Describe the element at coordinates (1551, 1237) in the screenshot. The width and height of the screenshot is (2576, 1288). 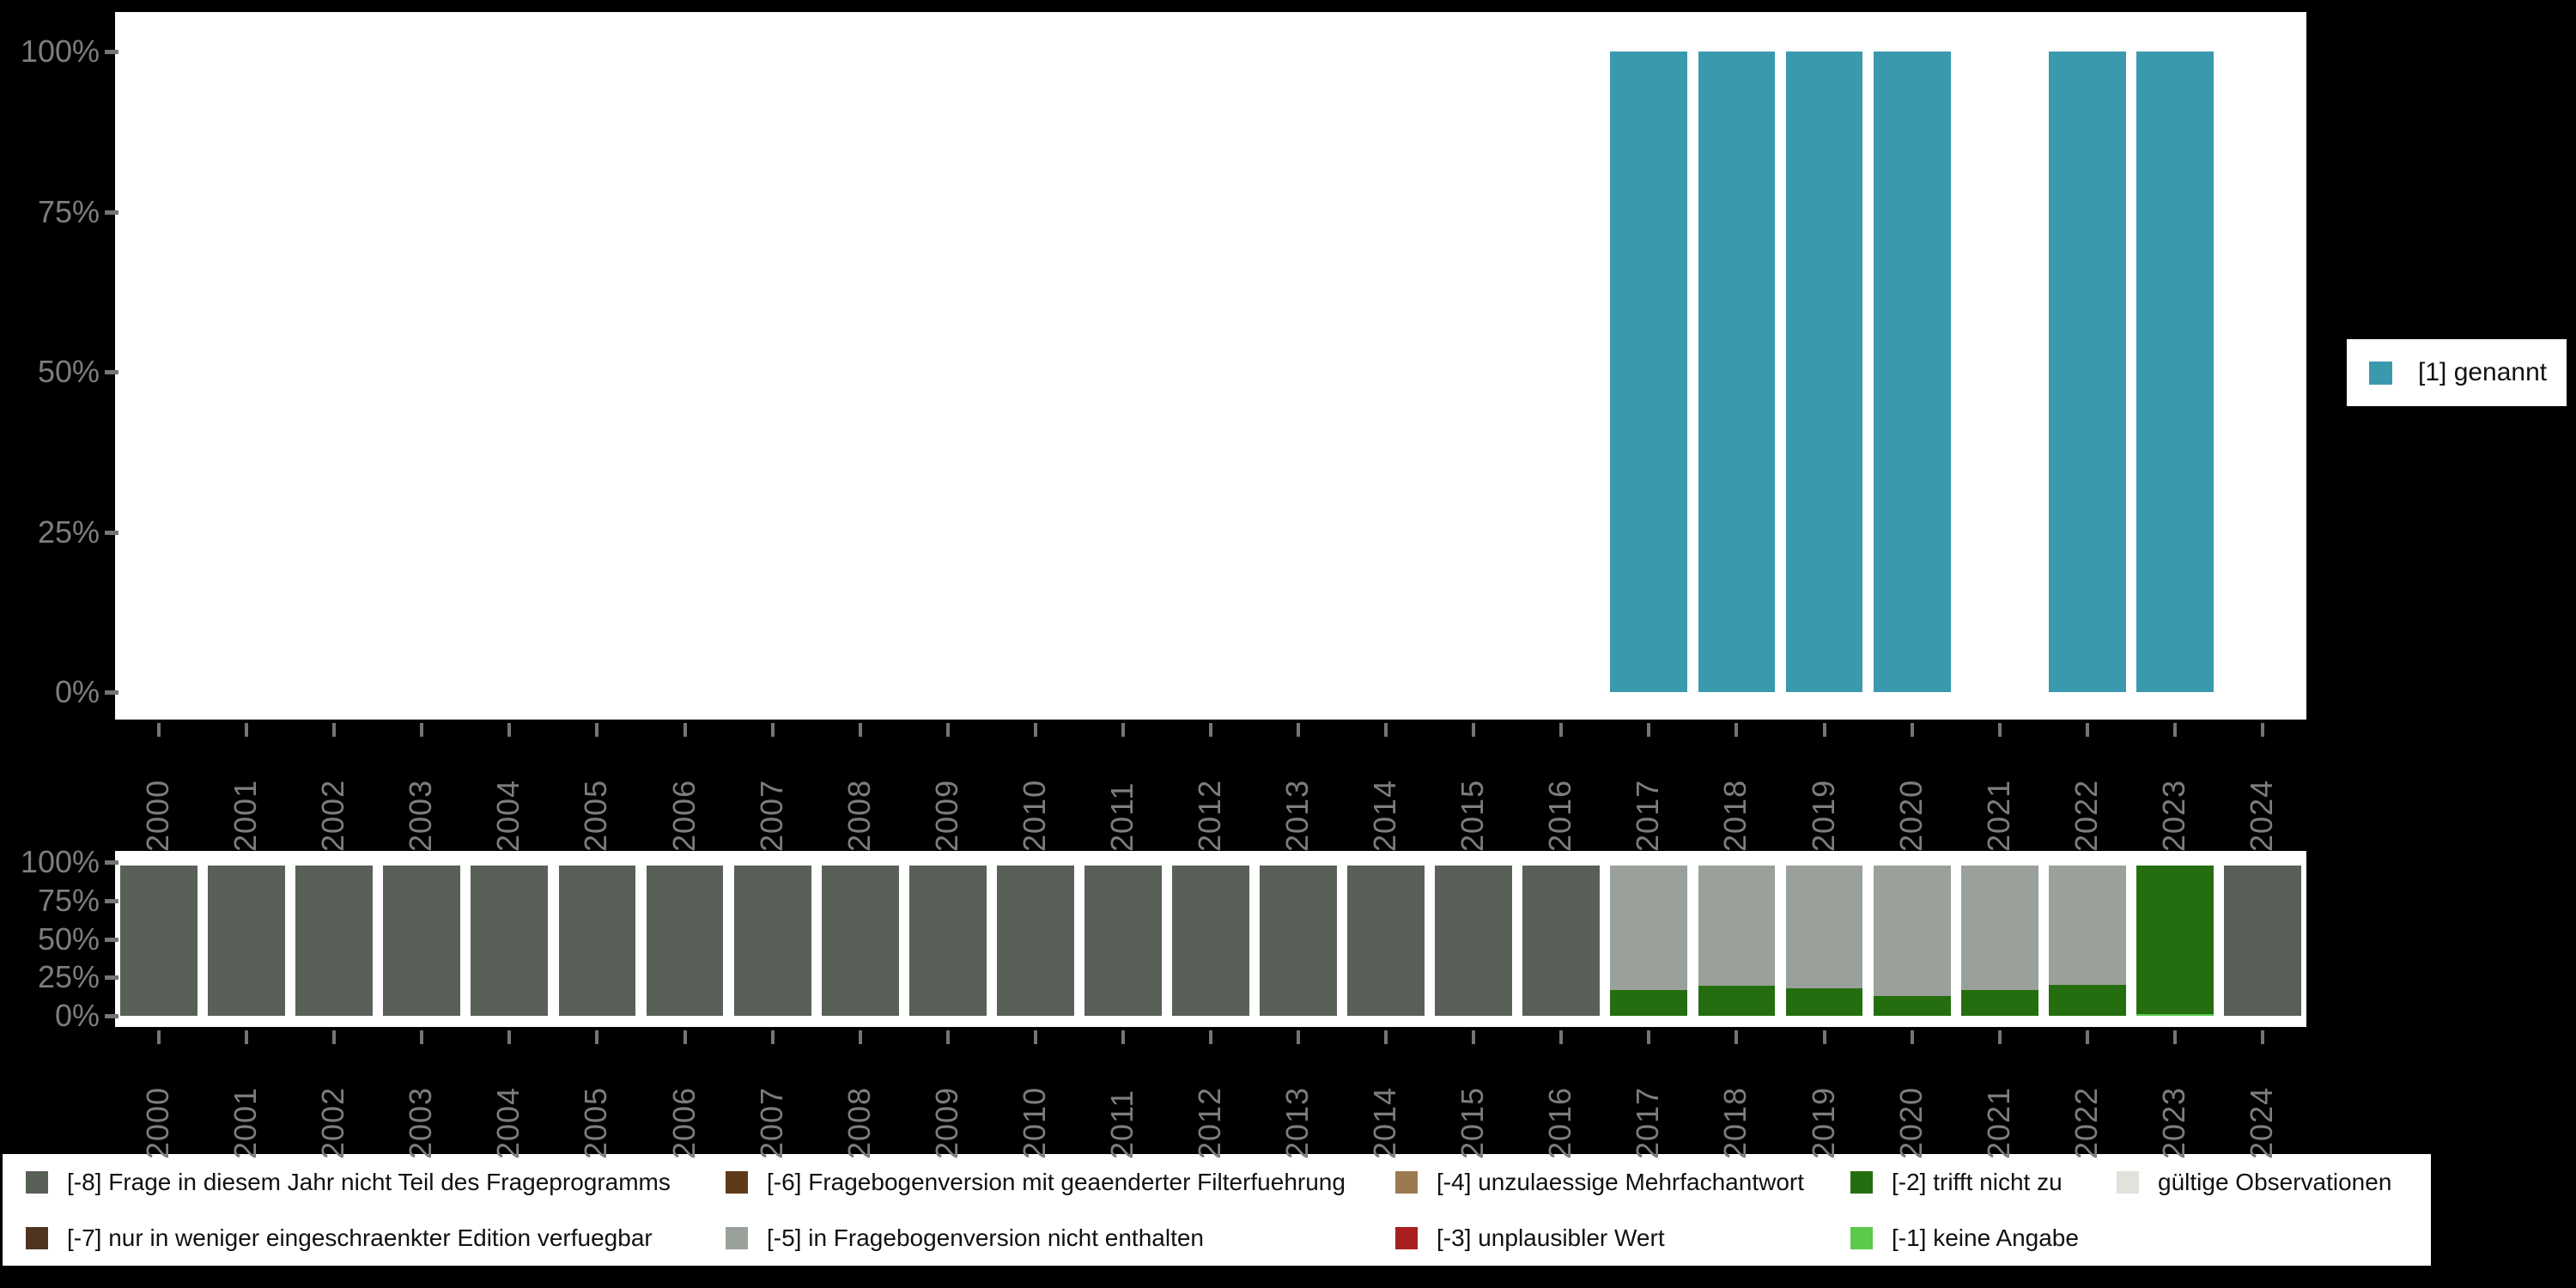
I see `legend-item-label: [-3] unplausibler Wert` at that location.